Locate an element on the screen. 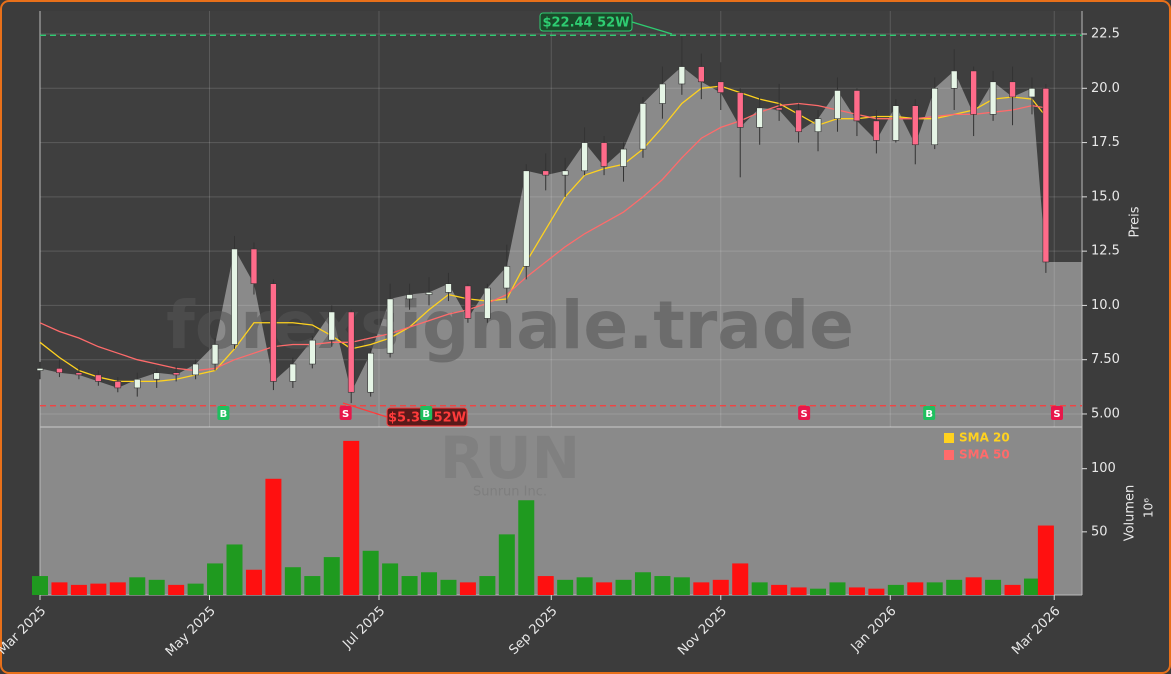 Image resolution: width=1171 pixels, height=674 pixels. y-tick-label: 12.5 is located at coordinates (1105, 251).